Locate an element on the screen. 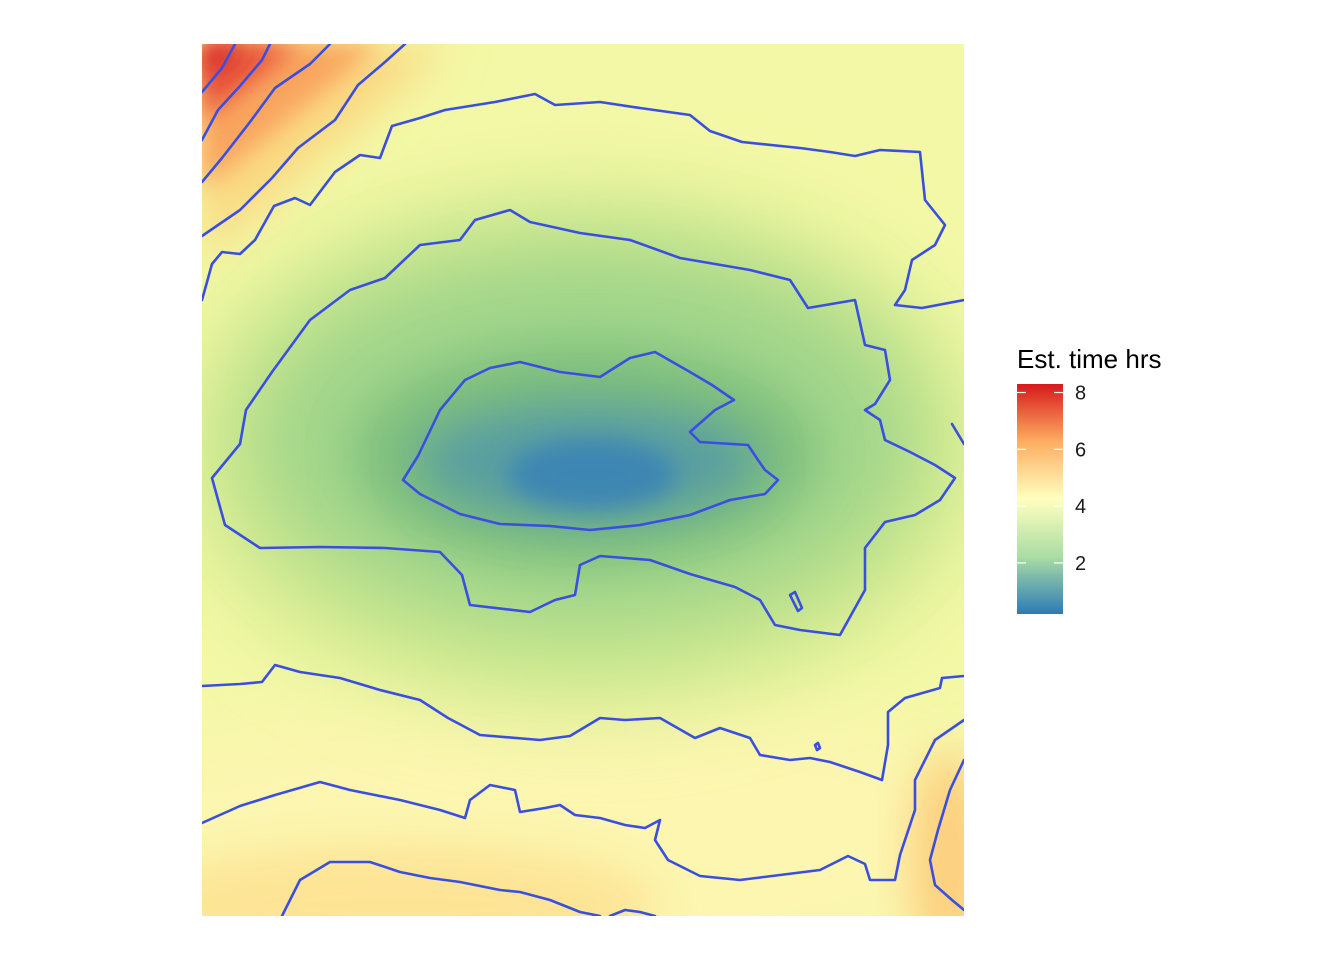  legend-ticks: 2 4 6 8 is located at coordinates (1051, 479).